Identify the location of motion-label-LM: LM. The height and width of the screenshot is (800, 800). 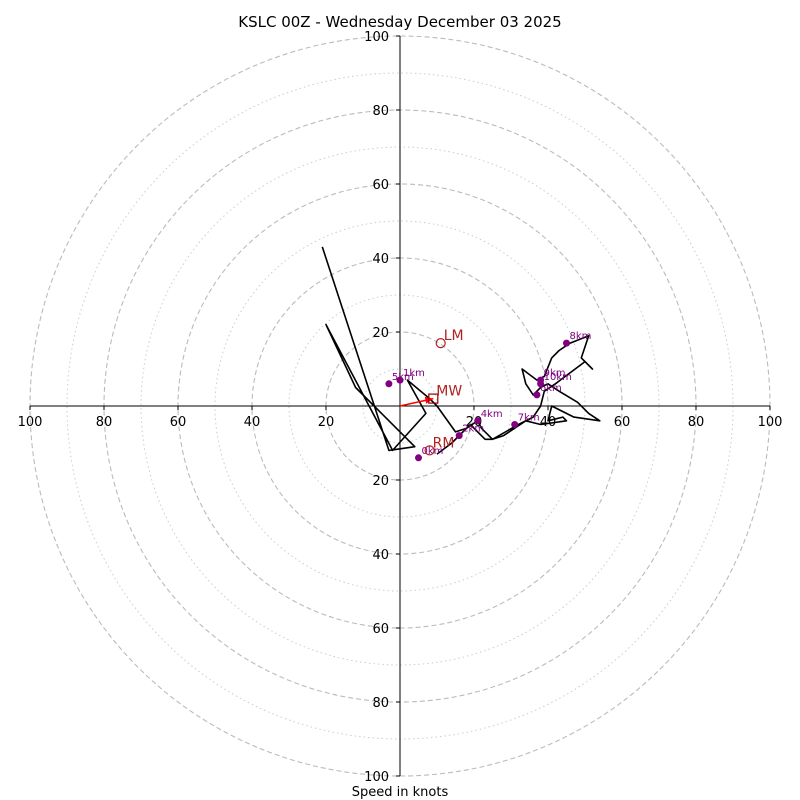
(454, 336).